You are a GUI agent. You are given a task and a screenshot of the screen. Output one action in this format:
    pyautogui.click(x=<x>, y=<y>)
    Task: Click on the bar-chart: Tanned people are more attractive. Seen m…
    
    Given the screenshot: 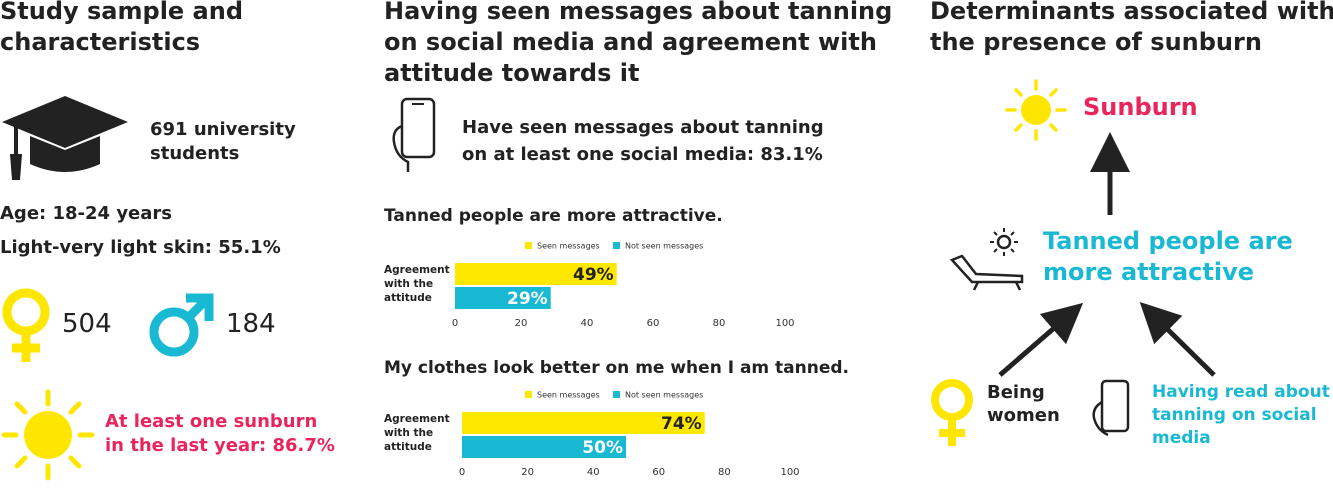 What is the action you would take?
    pyautogui.click(x=589, y=267)
    